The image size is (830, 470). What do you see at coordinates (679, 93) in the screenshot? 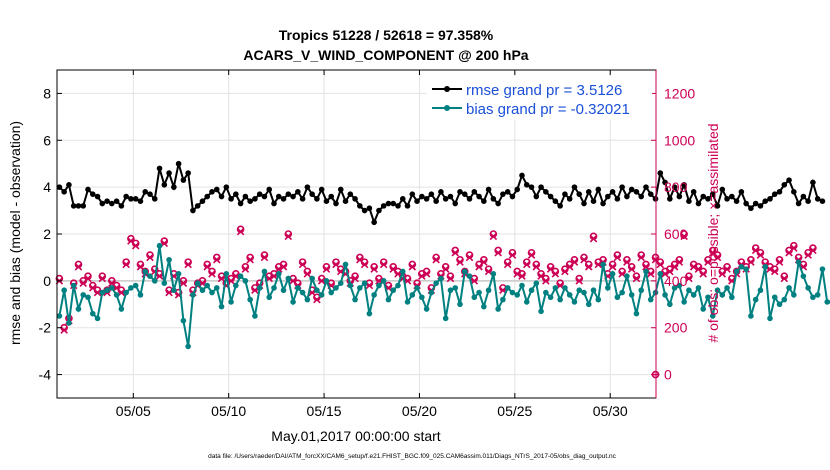
I see `y-tick-label-right: 1200` at bounding box center [679, 93].